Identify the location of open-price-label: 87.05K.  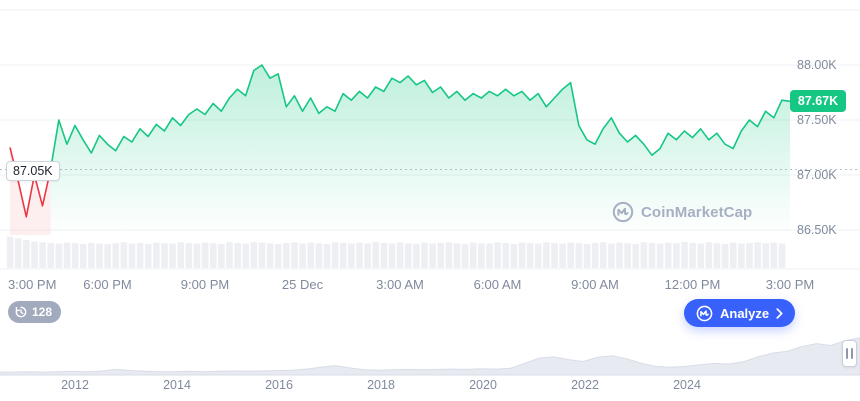
(33, 171).